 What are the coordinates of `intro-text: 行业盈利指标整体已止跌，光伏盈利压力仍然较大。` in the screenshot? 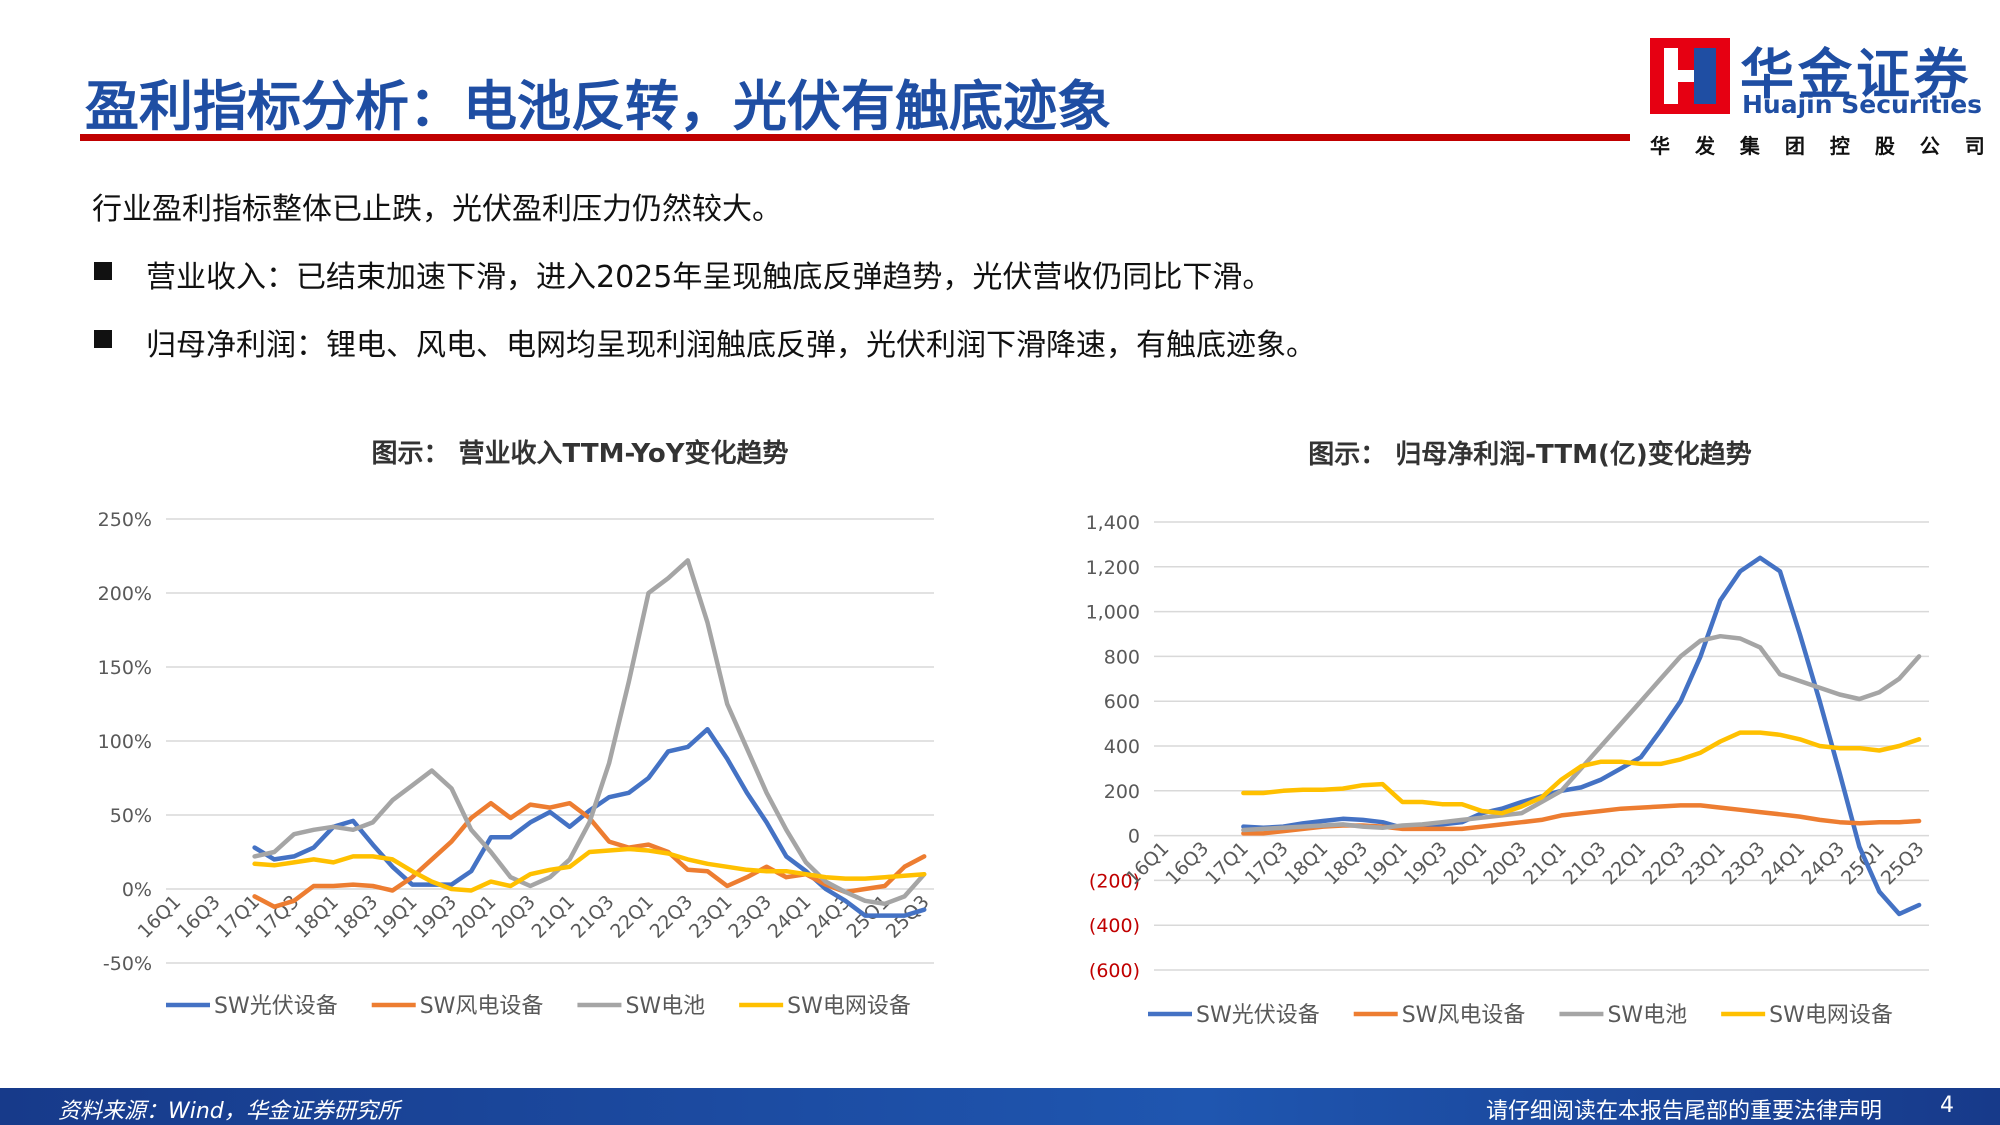 It's located at (437, 209).